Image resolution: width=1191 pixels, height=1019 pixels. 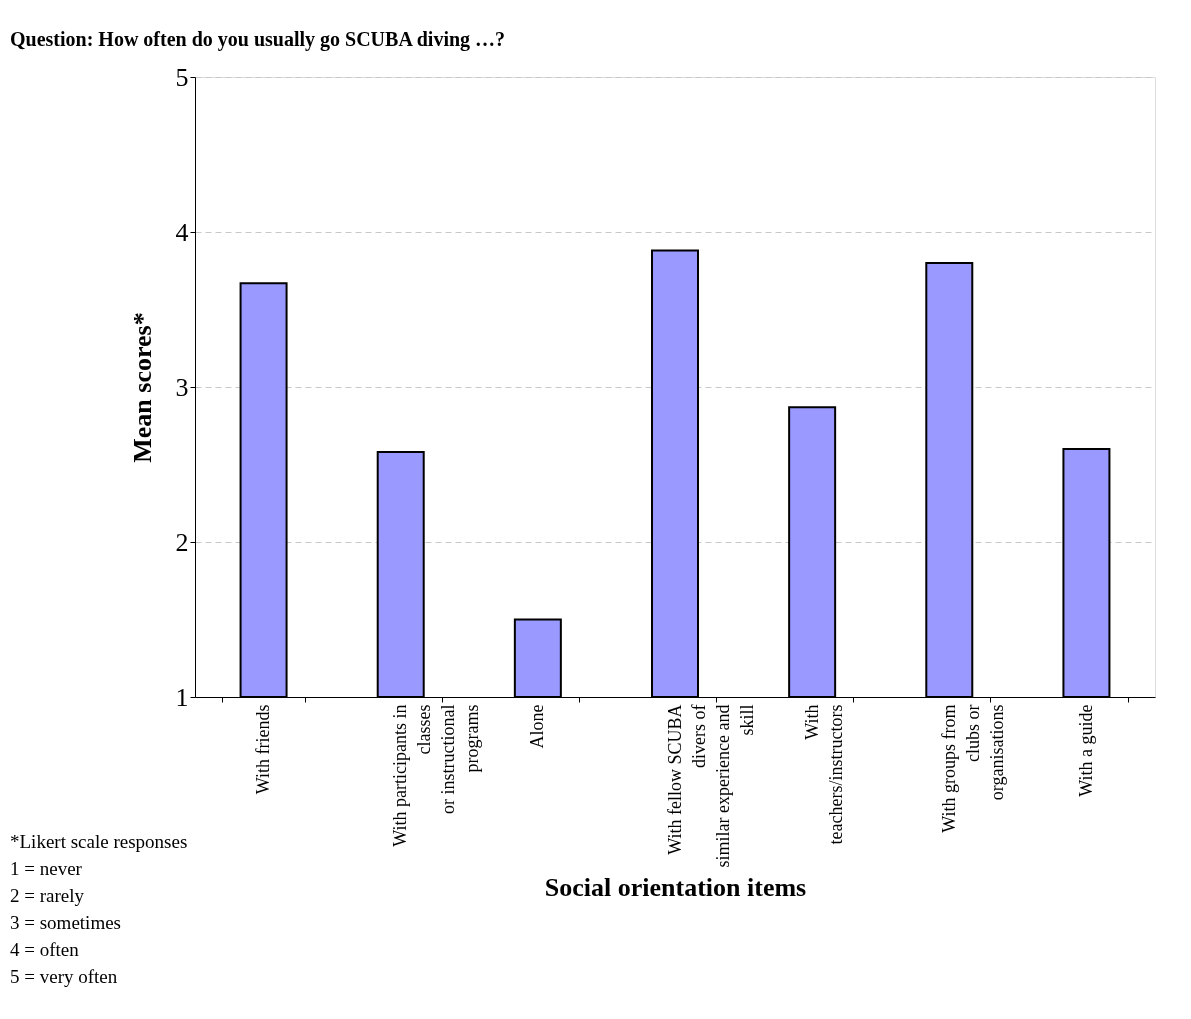 I want to click on x-tick-label: With groups from clubs or organisations, so click(x=972, y=768).